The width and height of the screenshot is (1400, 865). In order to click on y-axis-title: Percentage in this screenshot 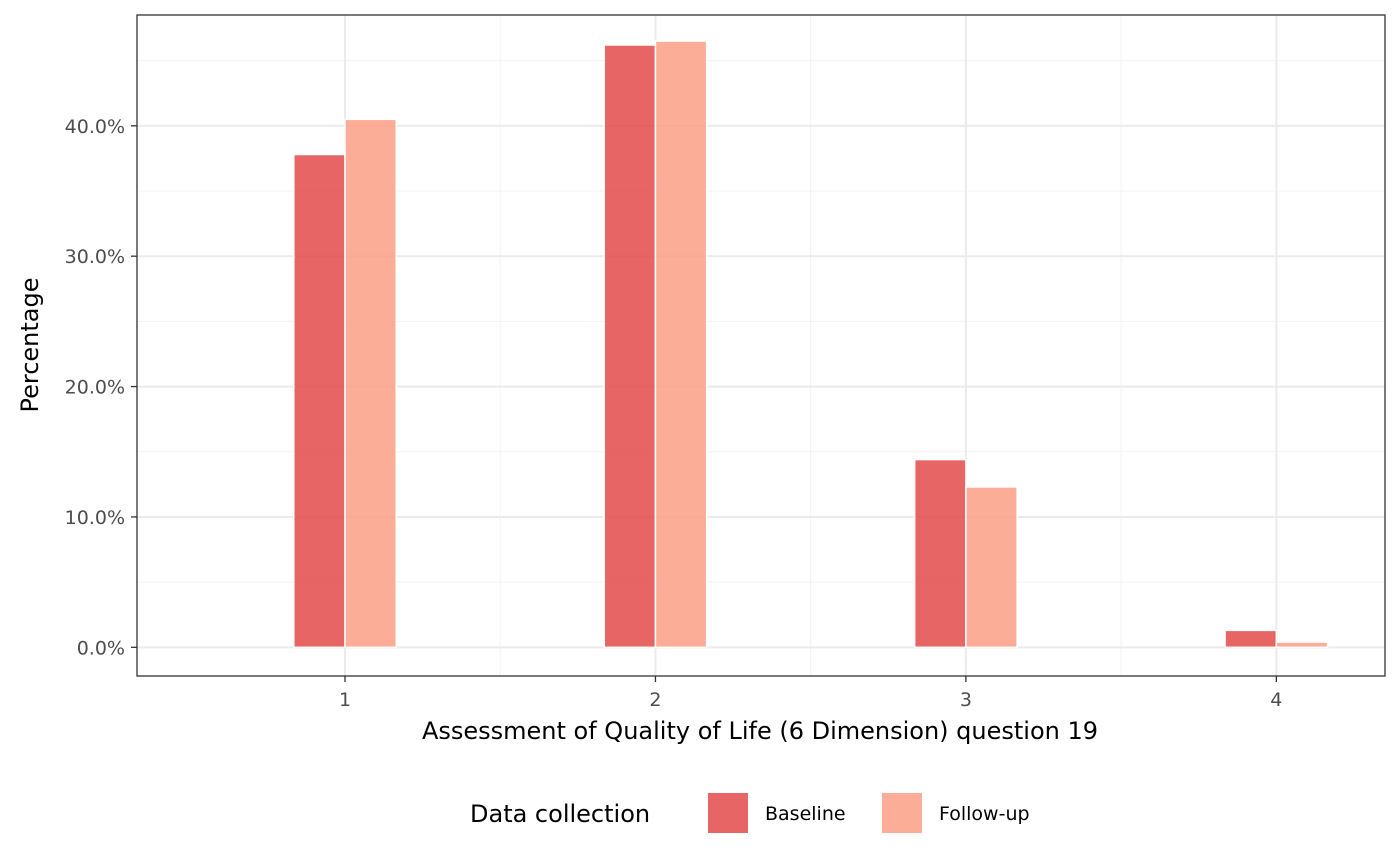, I will do `click(30, 344)`.